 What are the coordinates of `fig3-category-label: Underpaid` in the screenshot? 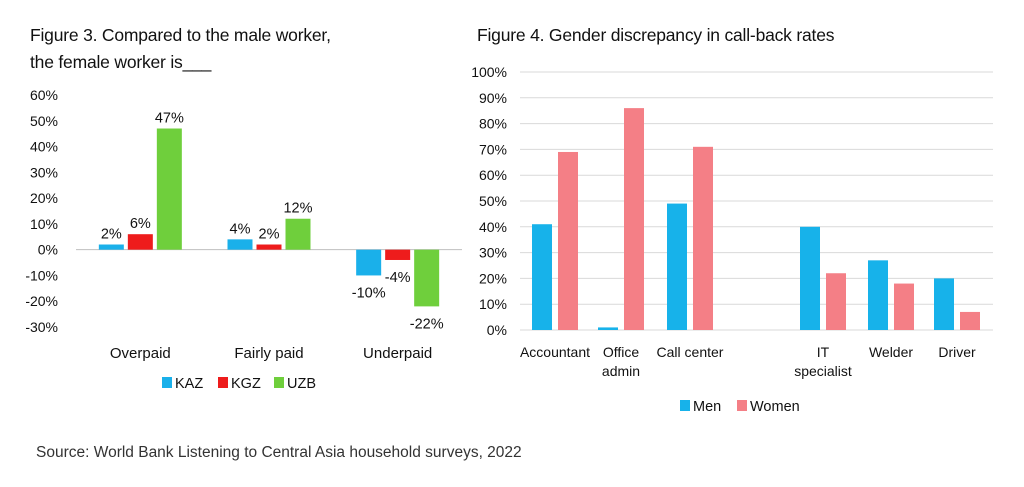 It's located at (397, 353).